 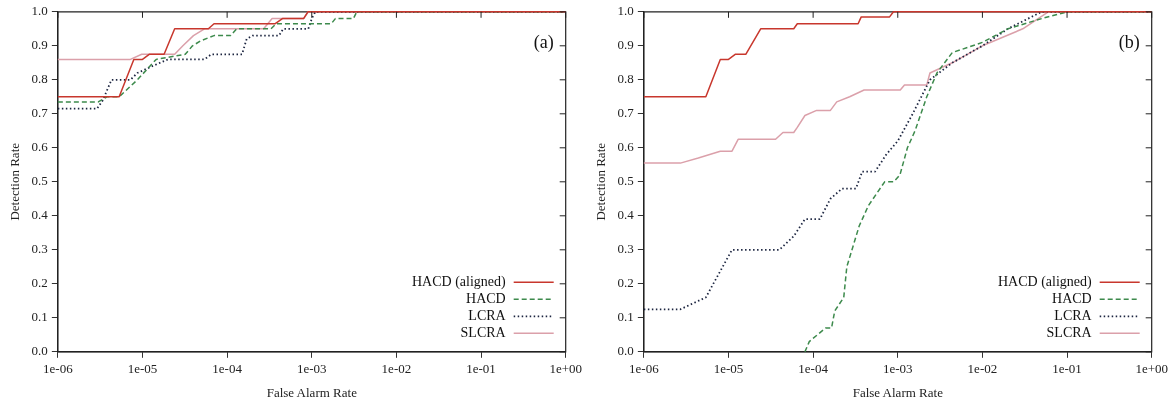 What do you see at coordinates (1129, 42) in the screenshot?
I see `annotation: (b)` at bounding box center [1129, 42].